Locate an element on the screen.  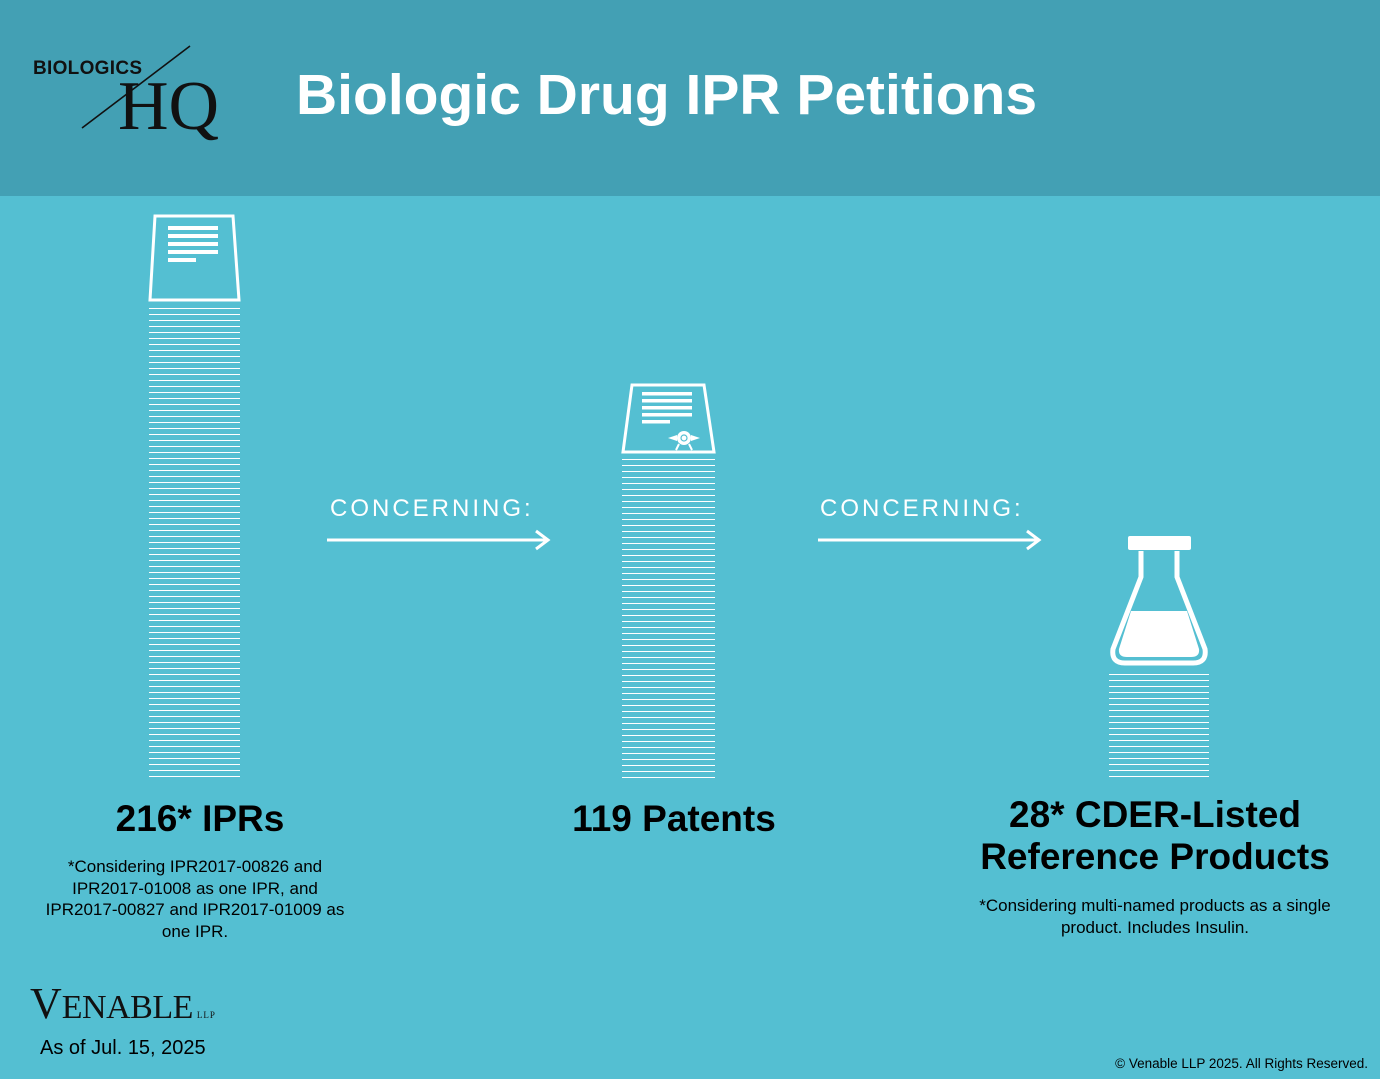
document-icon is located at coordinates (194, 258).